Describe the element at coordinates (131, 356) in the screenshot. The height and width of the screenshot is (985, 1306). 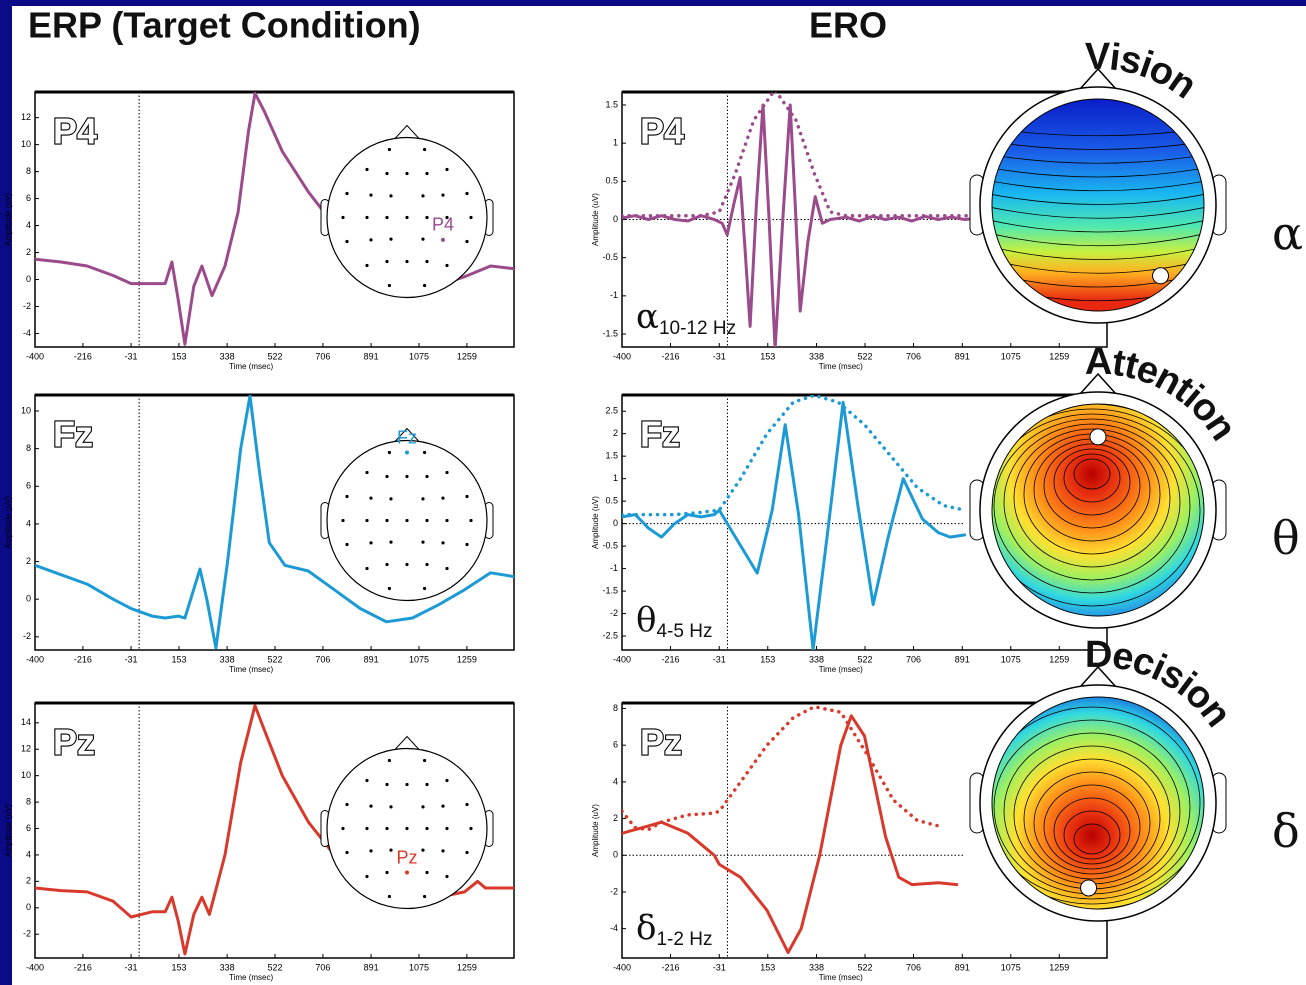
I see `x-tick-label: -31` at that location.